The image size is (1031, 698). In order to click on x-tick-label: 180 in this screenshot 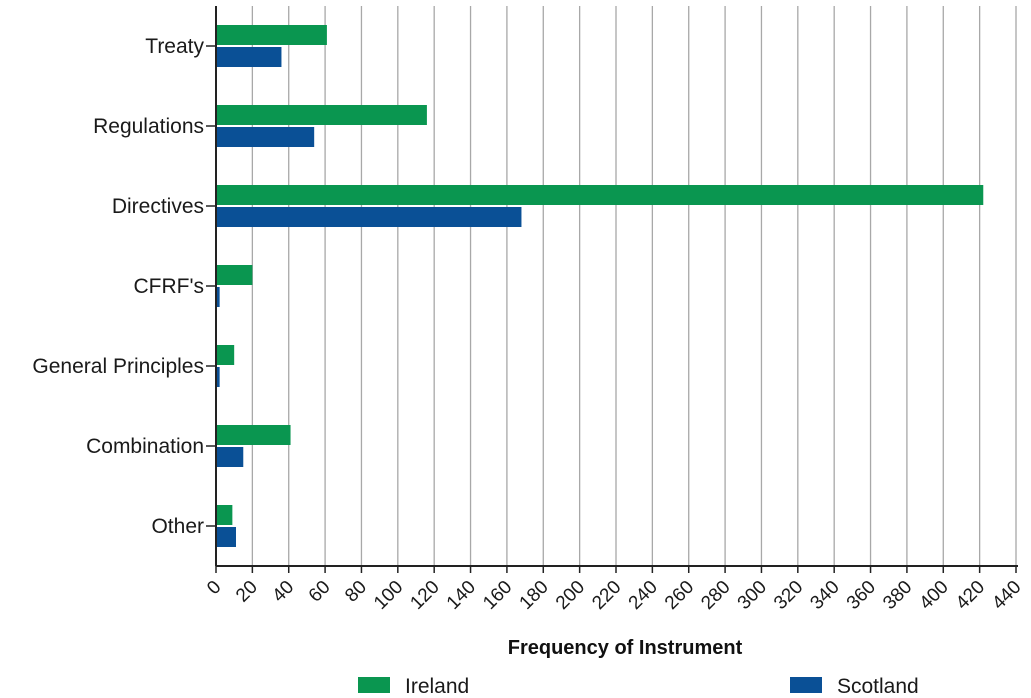, I will do `click(534, 595)`.